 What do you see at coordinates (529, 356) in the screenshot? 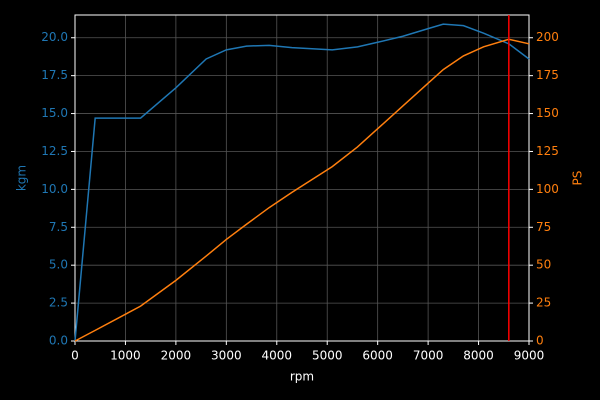
I see `x-tick-label: 9000` at bounding box center [529, 356].